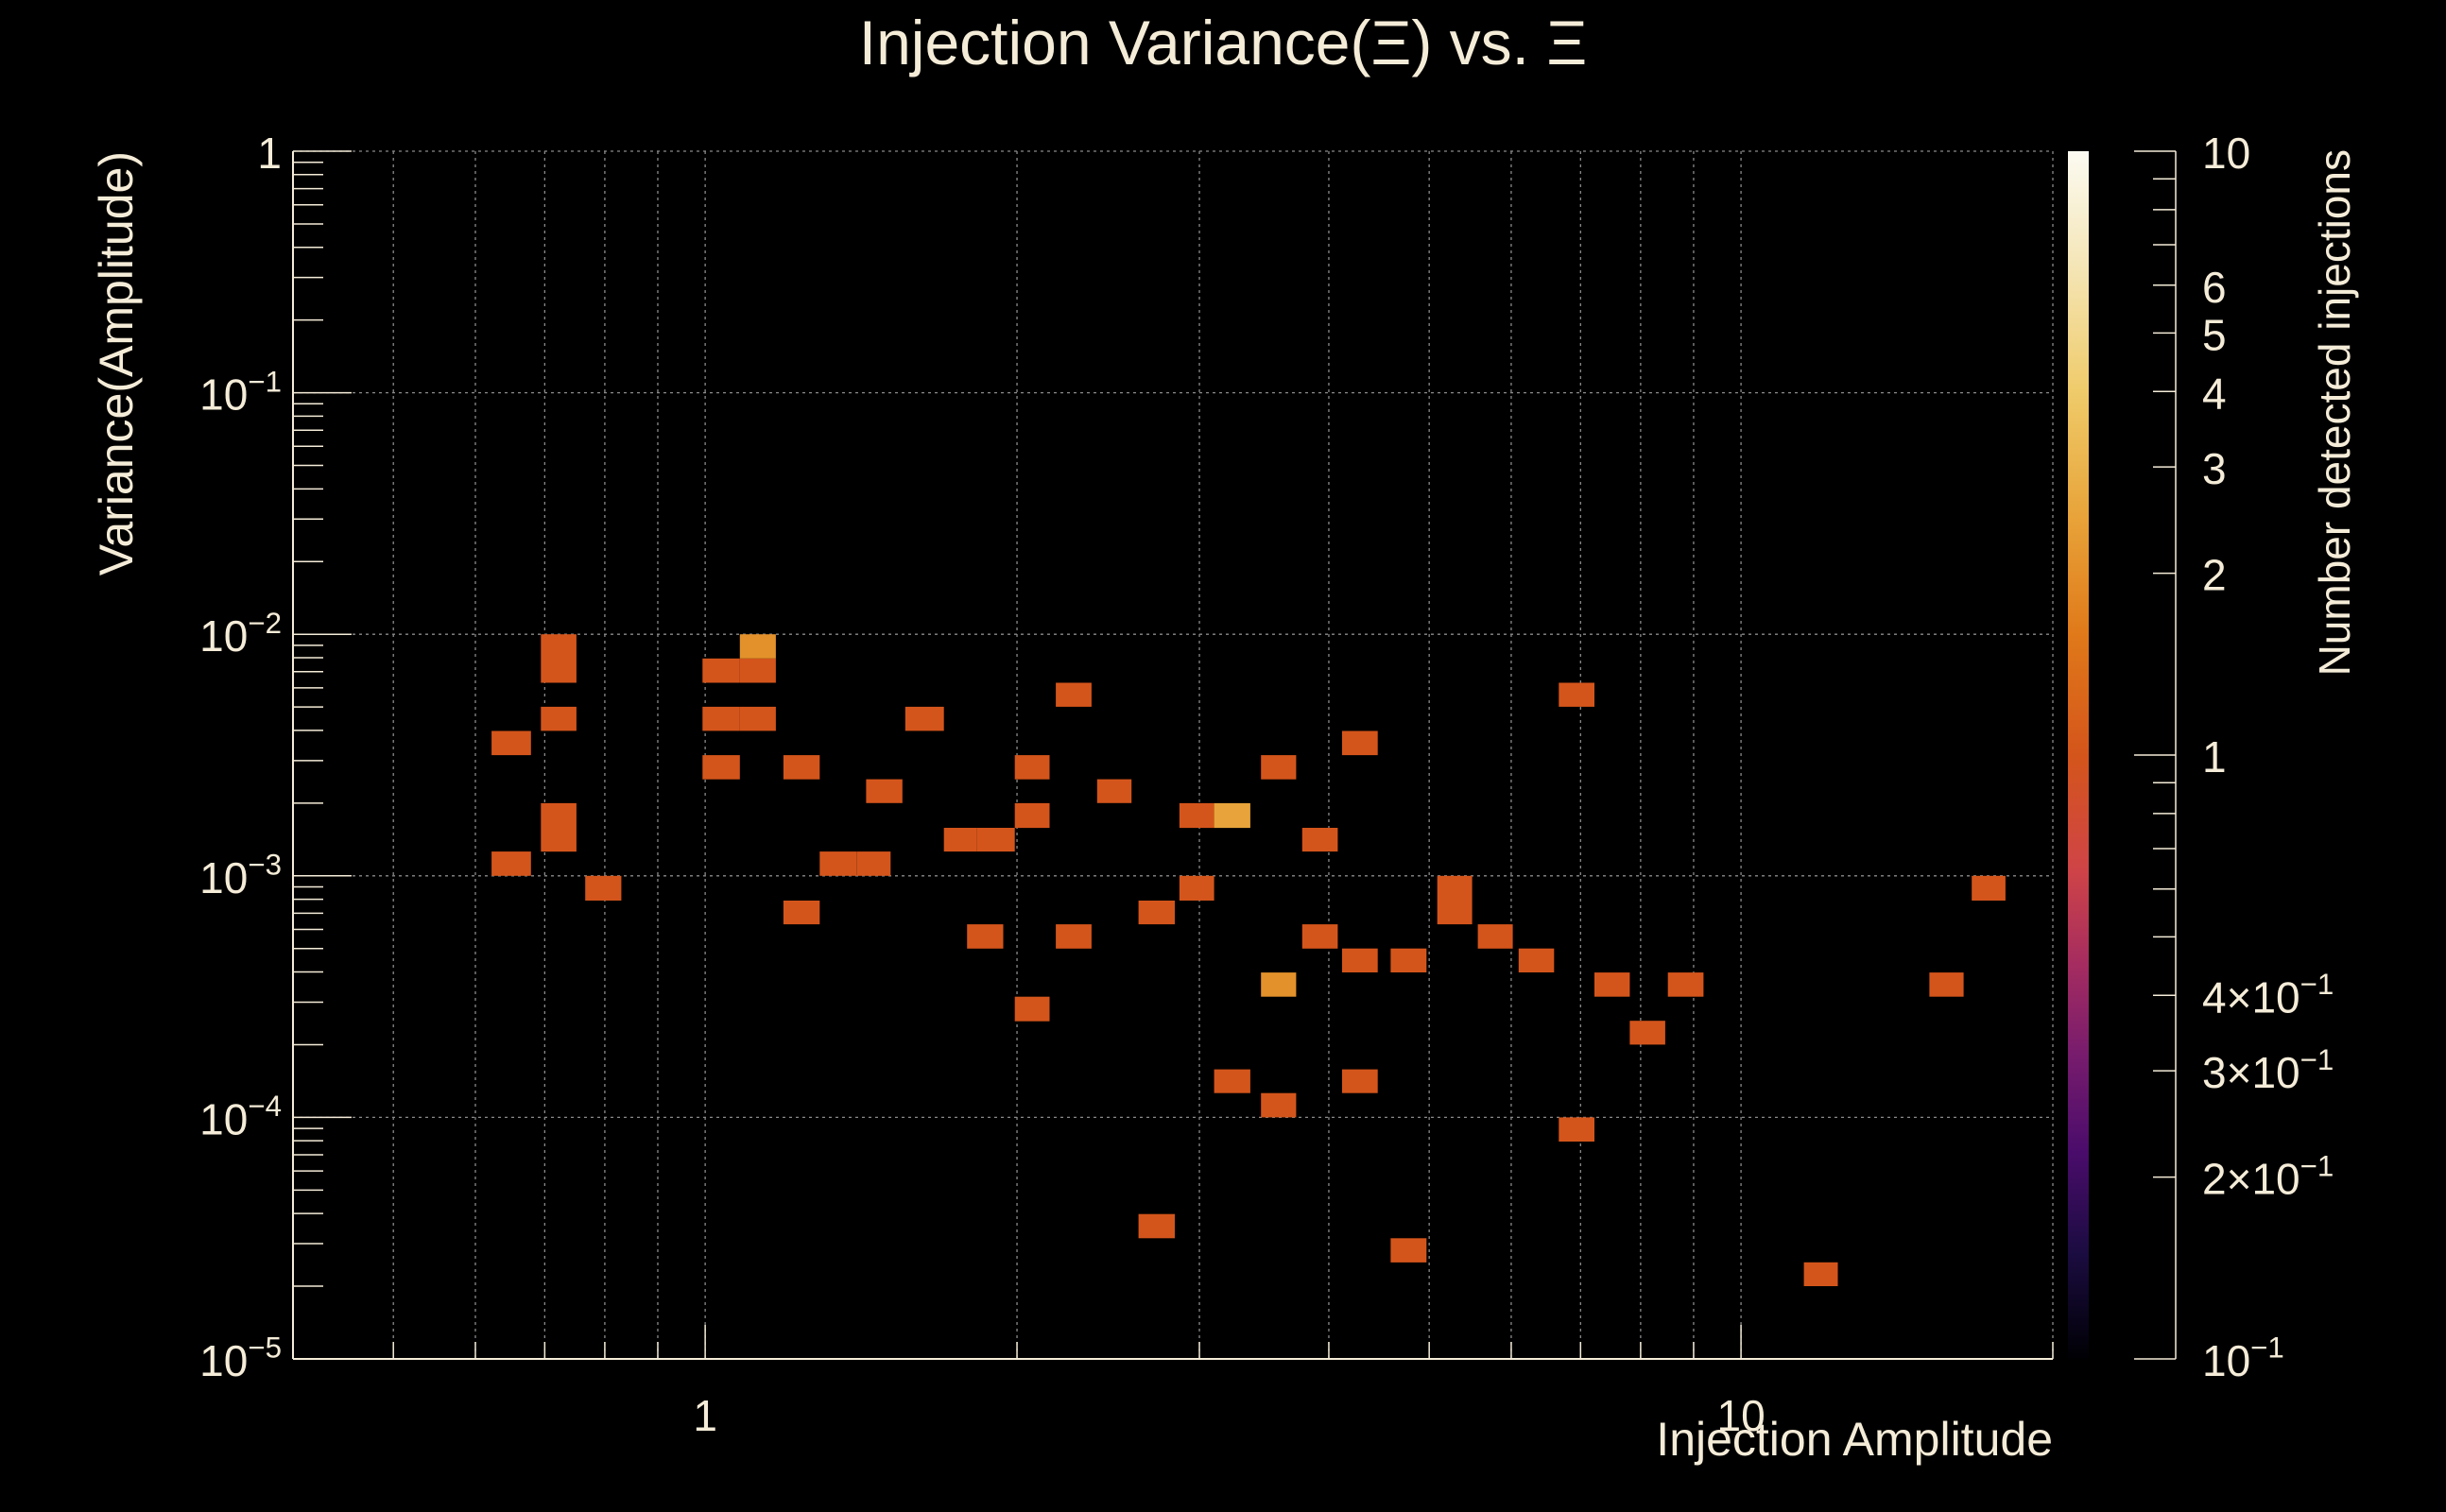  Describe the element at coordinates (2268, 995) in the screenshot. I see `colorbar-tick-label: 4×10⁻¹` at that location.